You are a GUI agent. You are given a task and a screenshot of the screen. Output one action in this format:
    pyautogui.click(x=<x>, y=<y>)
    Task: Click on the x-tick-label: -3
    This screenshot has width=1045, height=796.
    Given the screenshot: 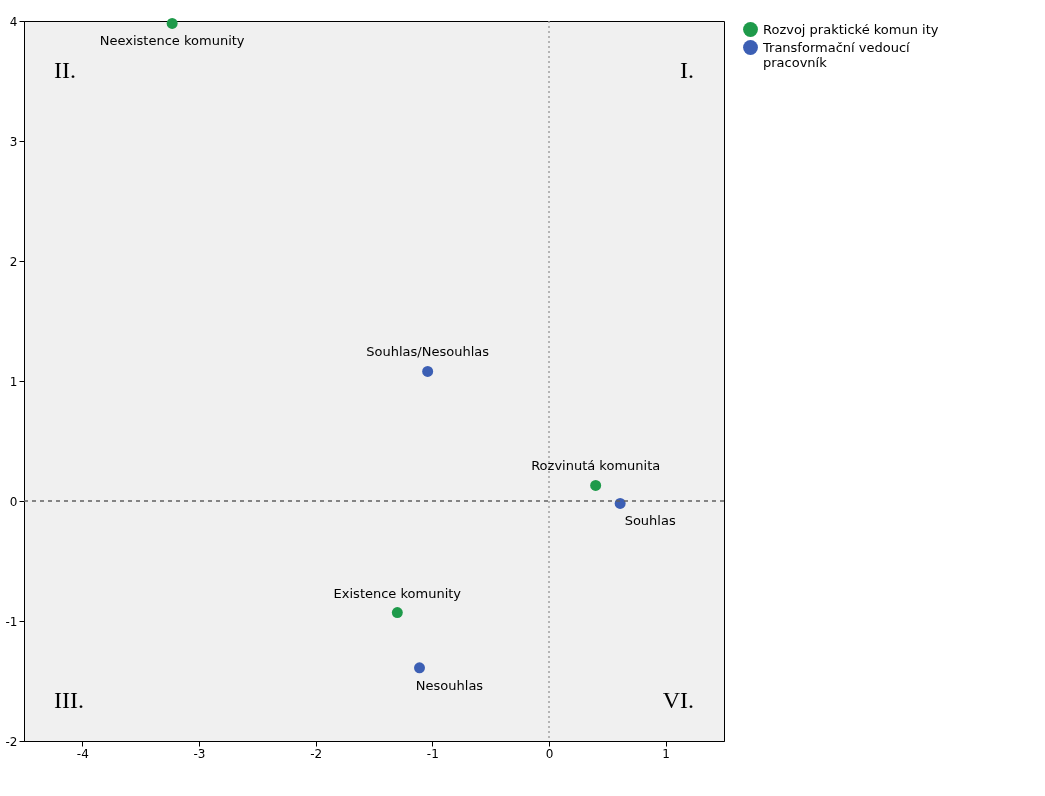 What is the action you would take?
    pyautogui.click(x=199, y=753)
    